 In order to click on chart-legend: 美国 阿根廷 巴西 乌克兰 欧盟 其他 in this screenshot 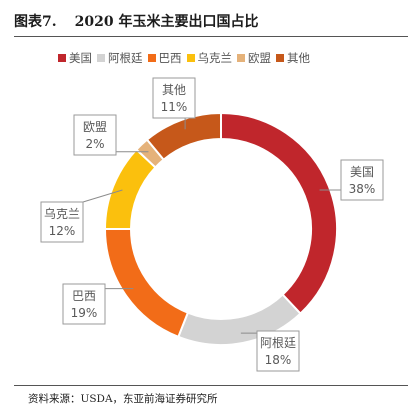, I will do `click(233, 58)`.